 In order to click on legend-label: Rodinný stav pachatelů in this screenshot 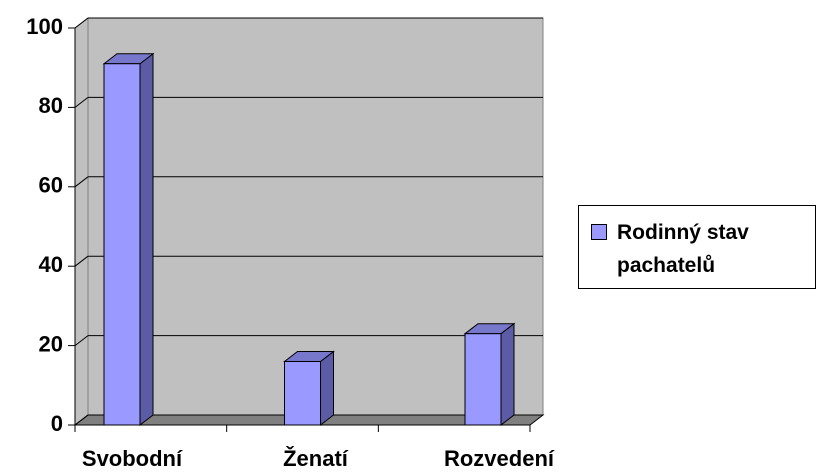, I will do `click(683, 249)`.